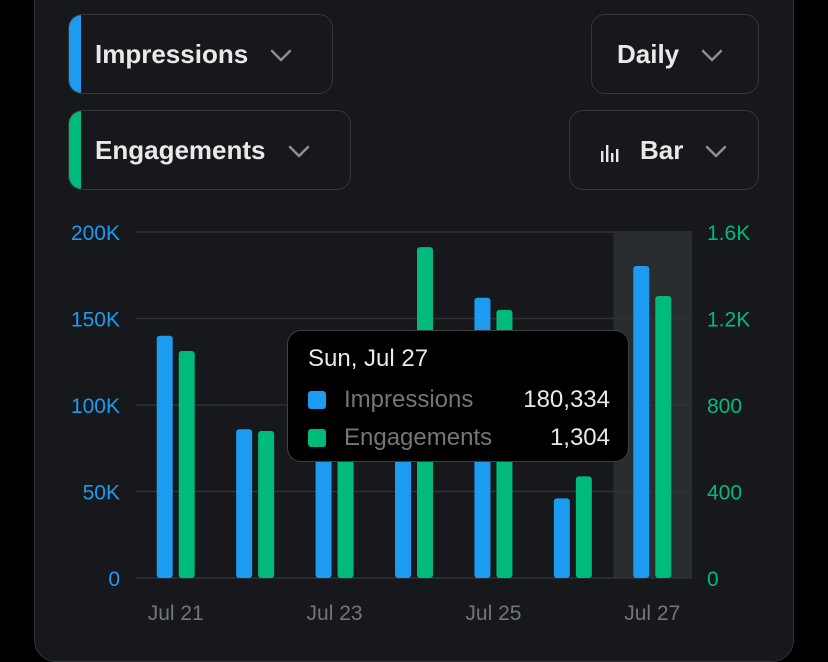 This screenshot has width=828, height=662. What do you see at coordinates (95, 233) in the screenshot?
I see `y-left-tick-label: 200K` at bounding box center [95, 233].